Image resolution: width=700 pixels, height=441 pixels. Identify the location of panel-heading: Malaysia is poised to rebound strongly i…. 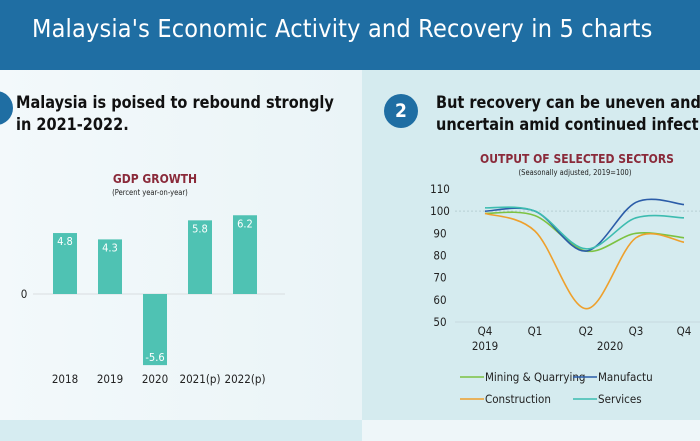
(175, 114).